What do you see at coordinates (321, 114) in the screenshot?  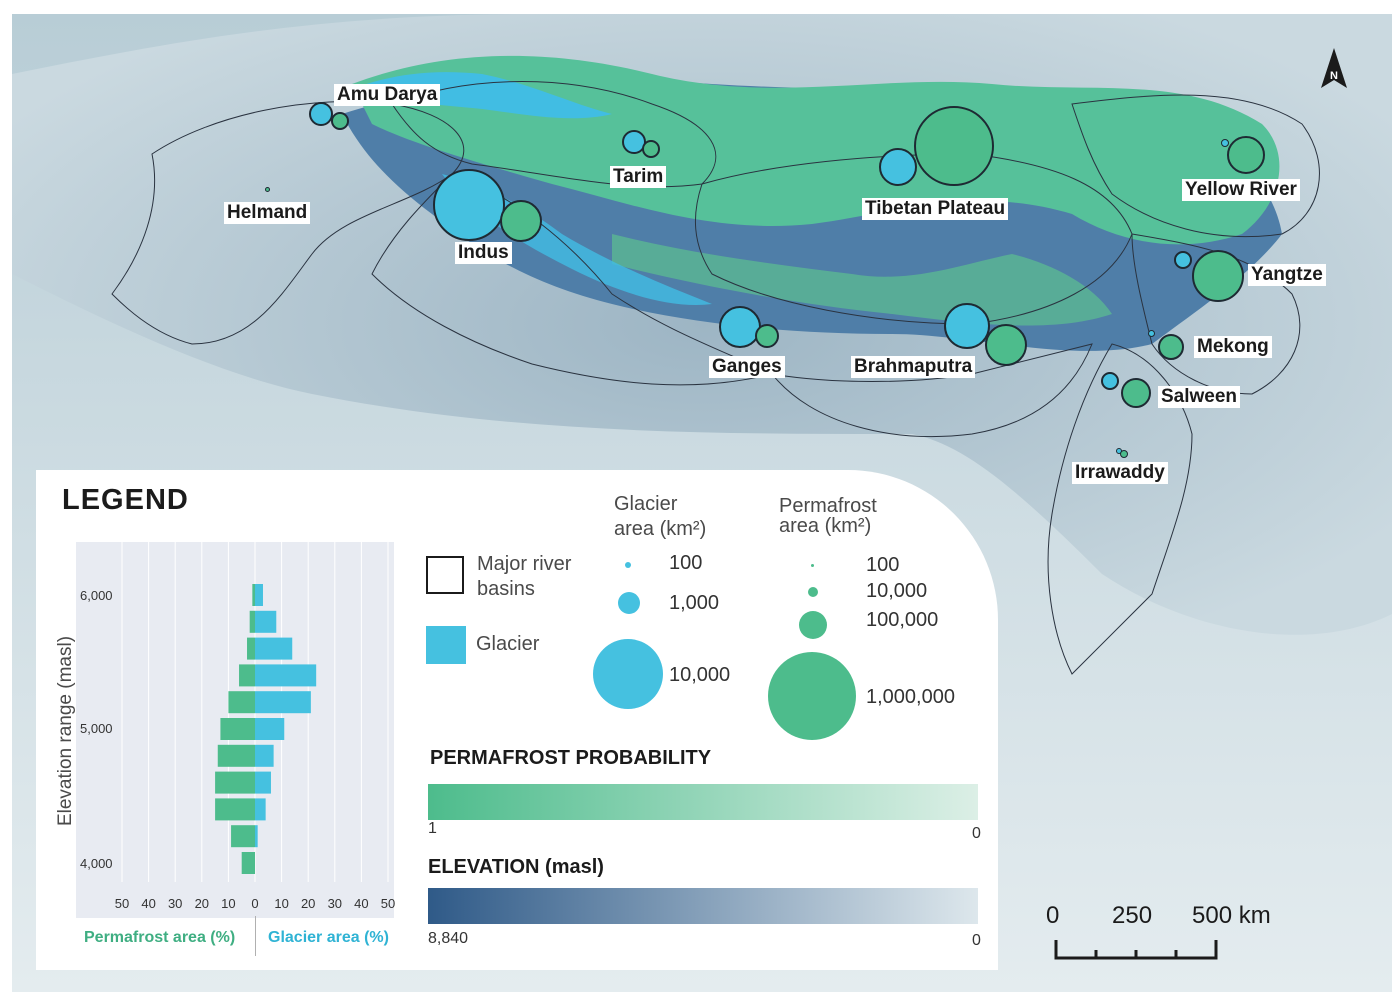 I see `amu-darya-glacier-bubble` at bounding box center [321, 114].